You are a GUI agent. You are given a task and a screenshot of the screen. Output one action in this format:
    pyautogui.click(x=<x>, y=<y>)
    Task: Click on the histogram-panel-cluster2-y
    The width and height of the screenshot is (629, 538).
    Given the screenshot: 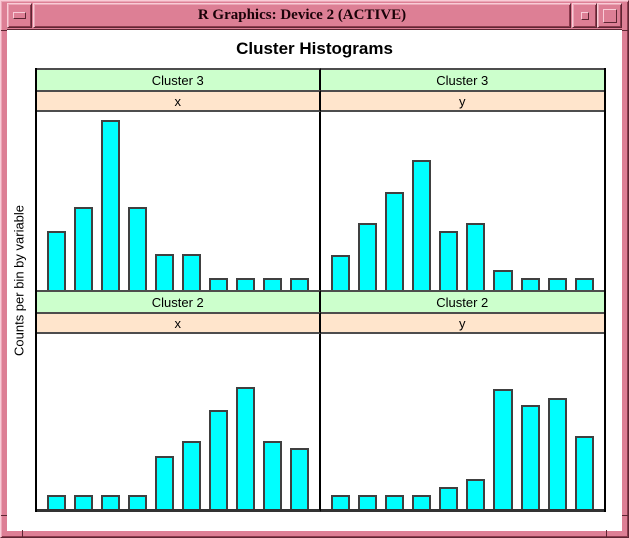 What is the action you would take?
    pyautogui.click(x=462, y=423)
    